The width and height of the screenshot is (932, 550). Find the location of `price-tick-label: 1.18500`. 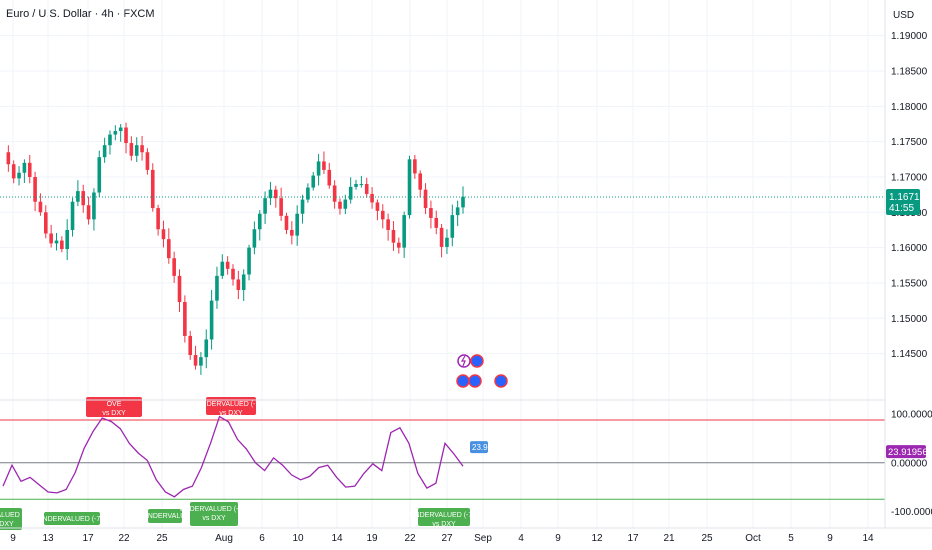

price-tick-label: 1.18500 is located at coordinates (909, 71).